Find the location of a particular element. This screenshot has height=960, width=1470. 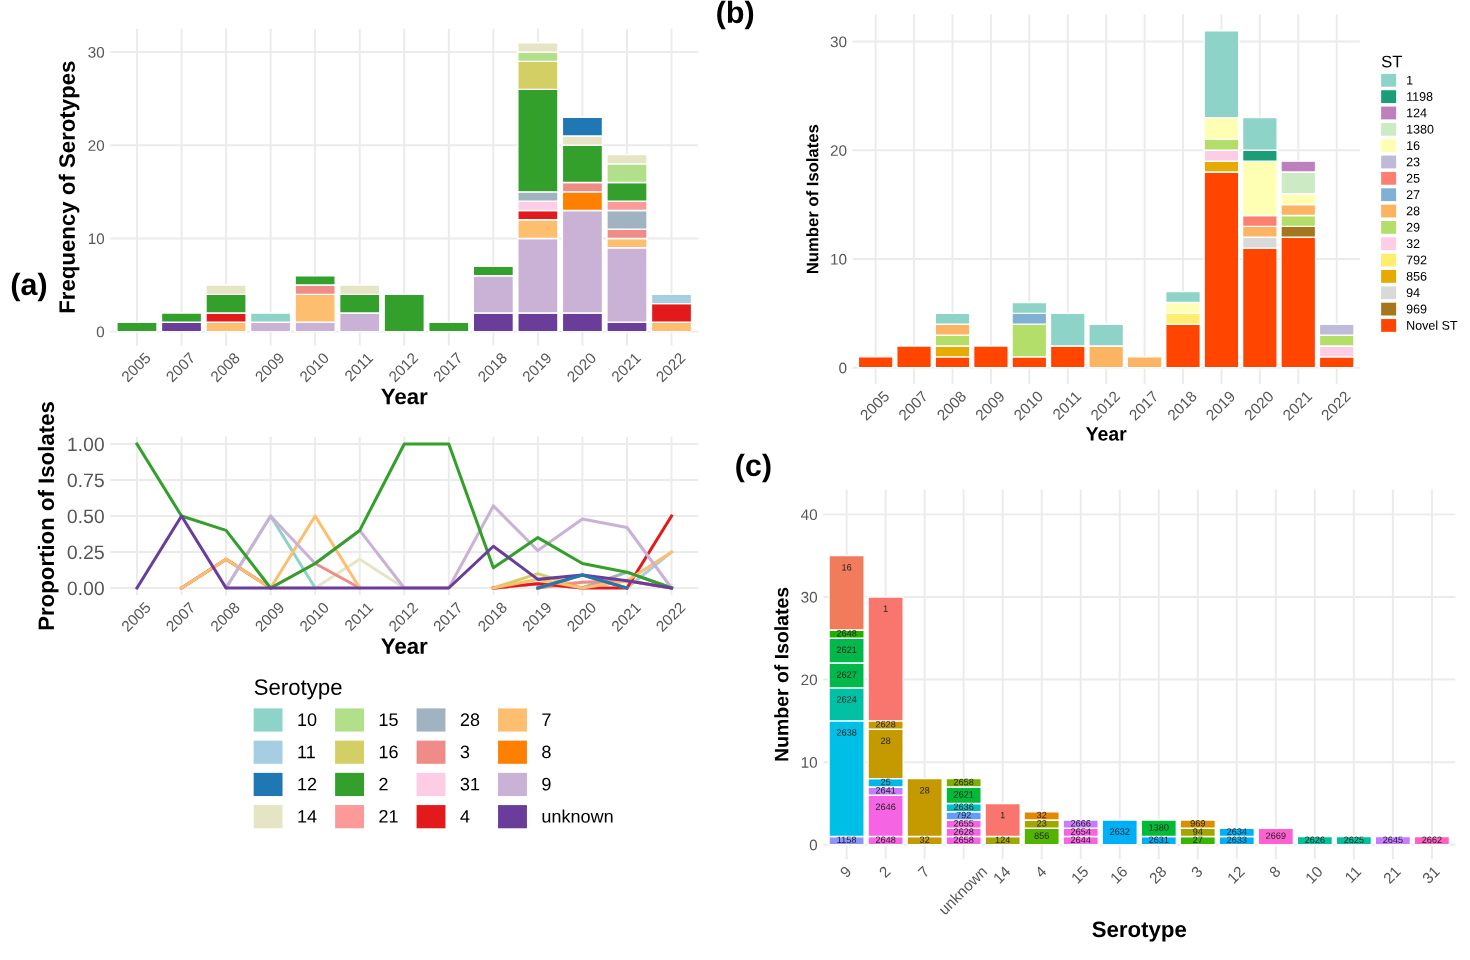

legend-label: 15 is located at coordinates (388, 720).